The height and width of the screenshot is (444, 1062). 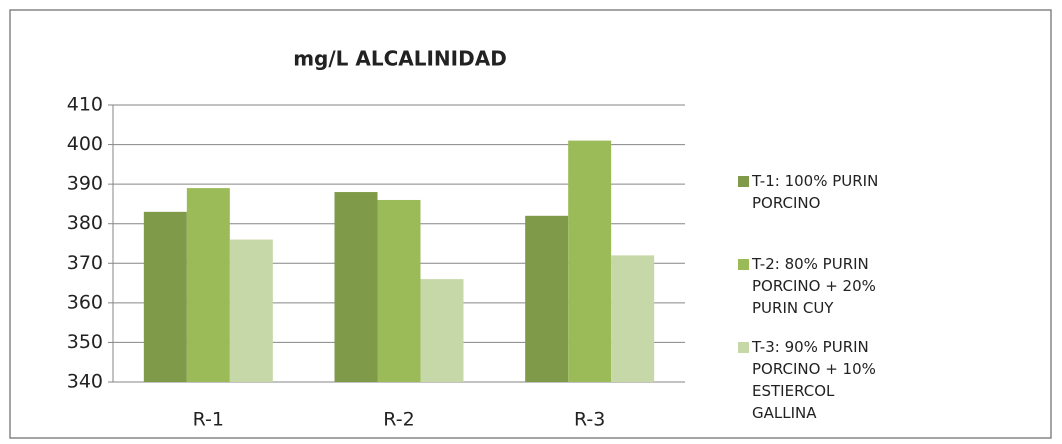 What do you see at coordinates (85, 342) in the screenshot?
I see `y-tick-label: 350` at bounding box center [85, 342].